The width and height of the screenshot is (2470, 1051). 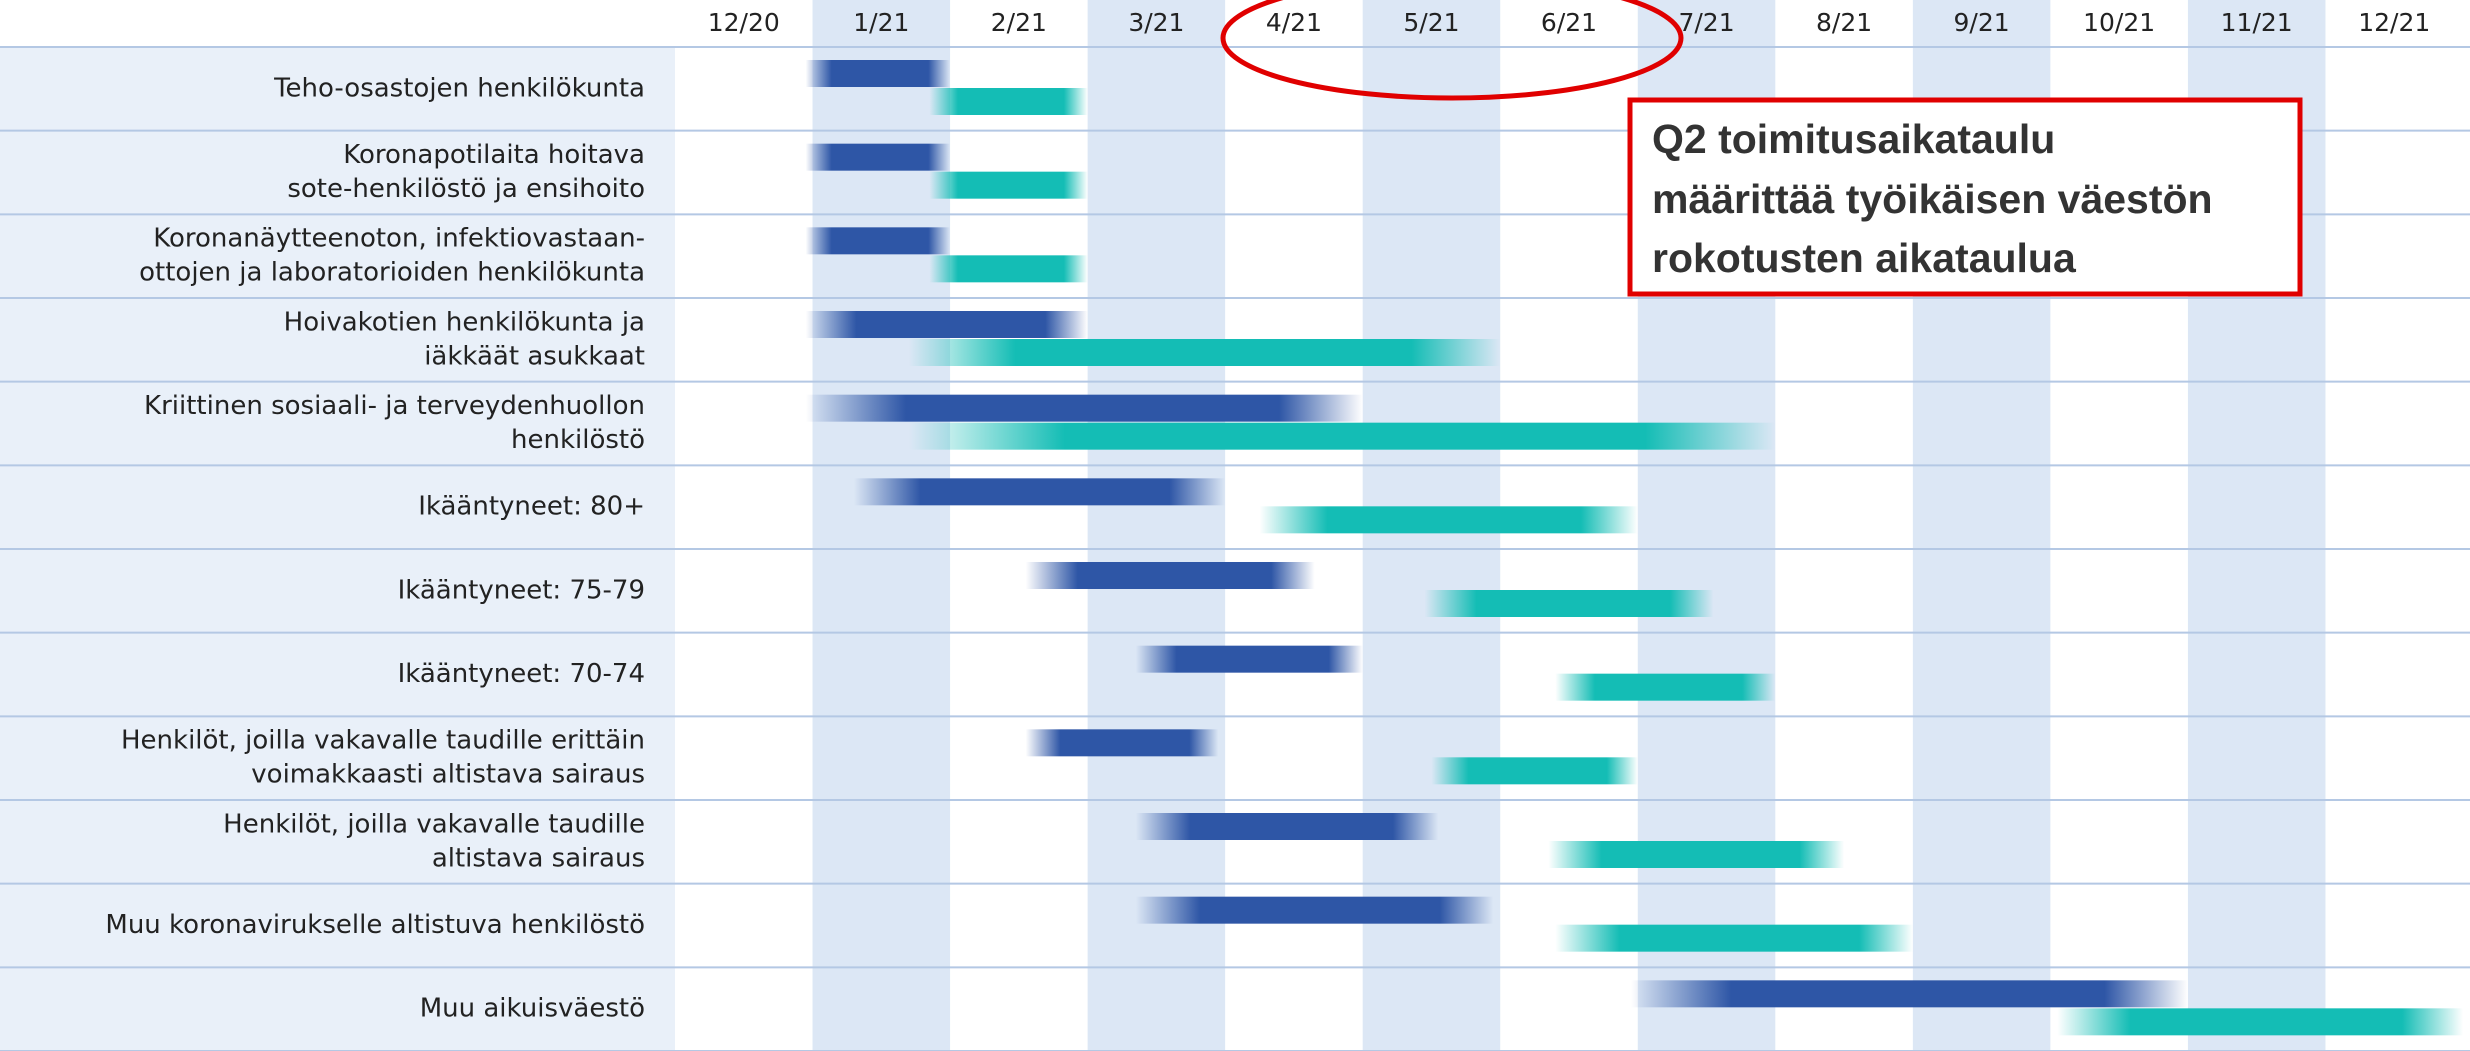 I want to click on annotation: määrittää työikäisen väestön, so click(x=1932, y=199).